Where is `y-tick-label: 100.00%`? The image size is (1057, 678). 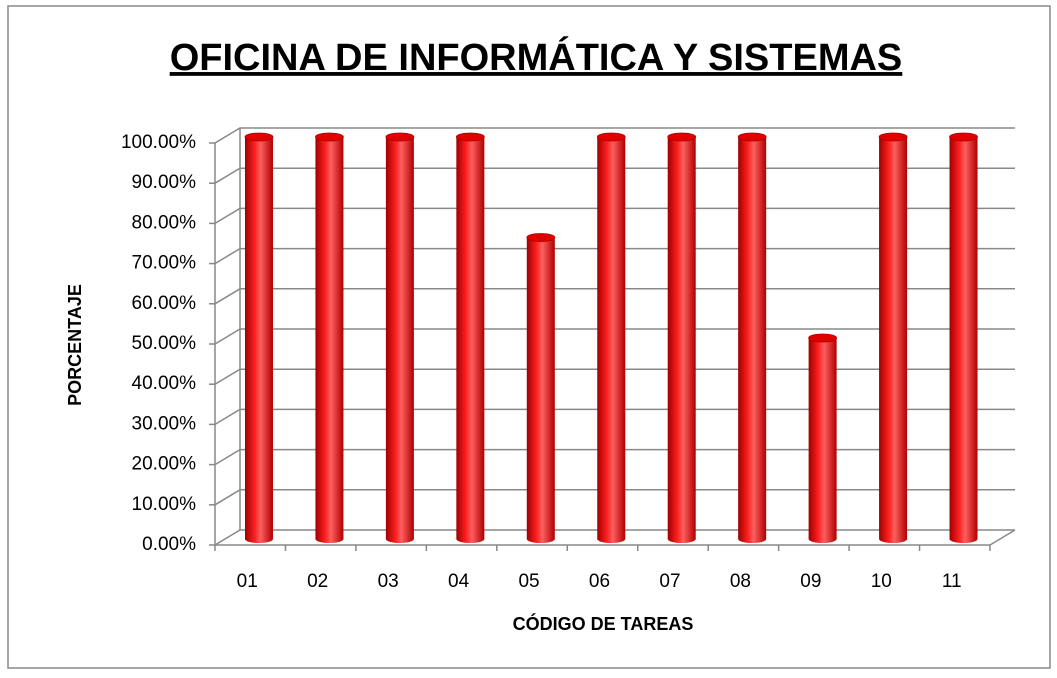 y-tick-label: 100.00% is located at coordinates (158, 142).